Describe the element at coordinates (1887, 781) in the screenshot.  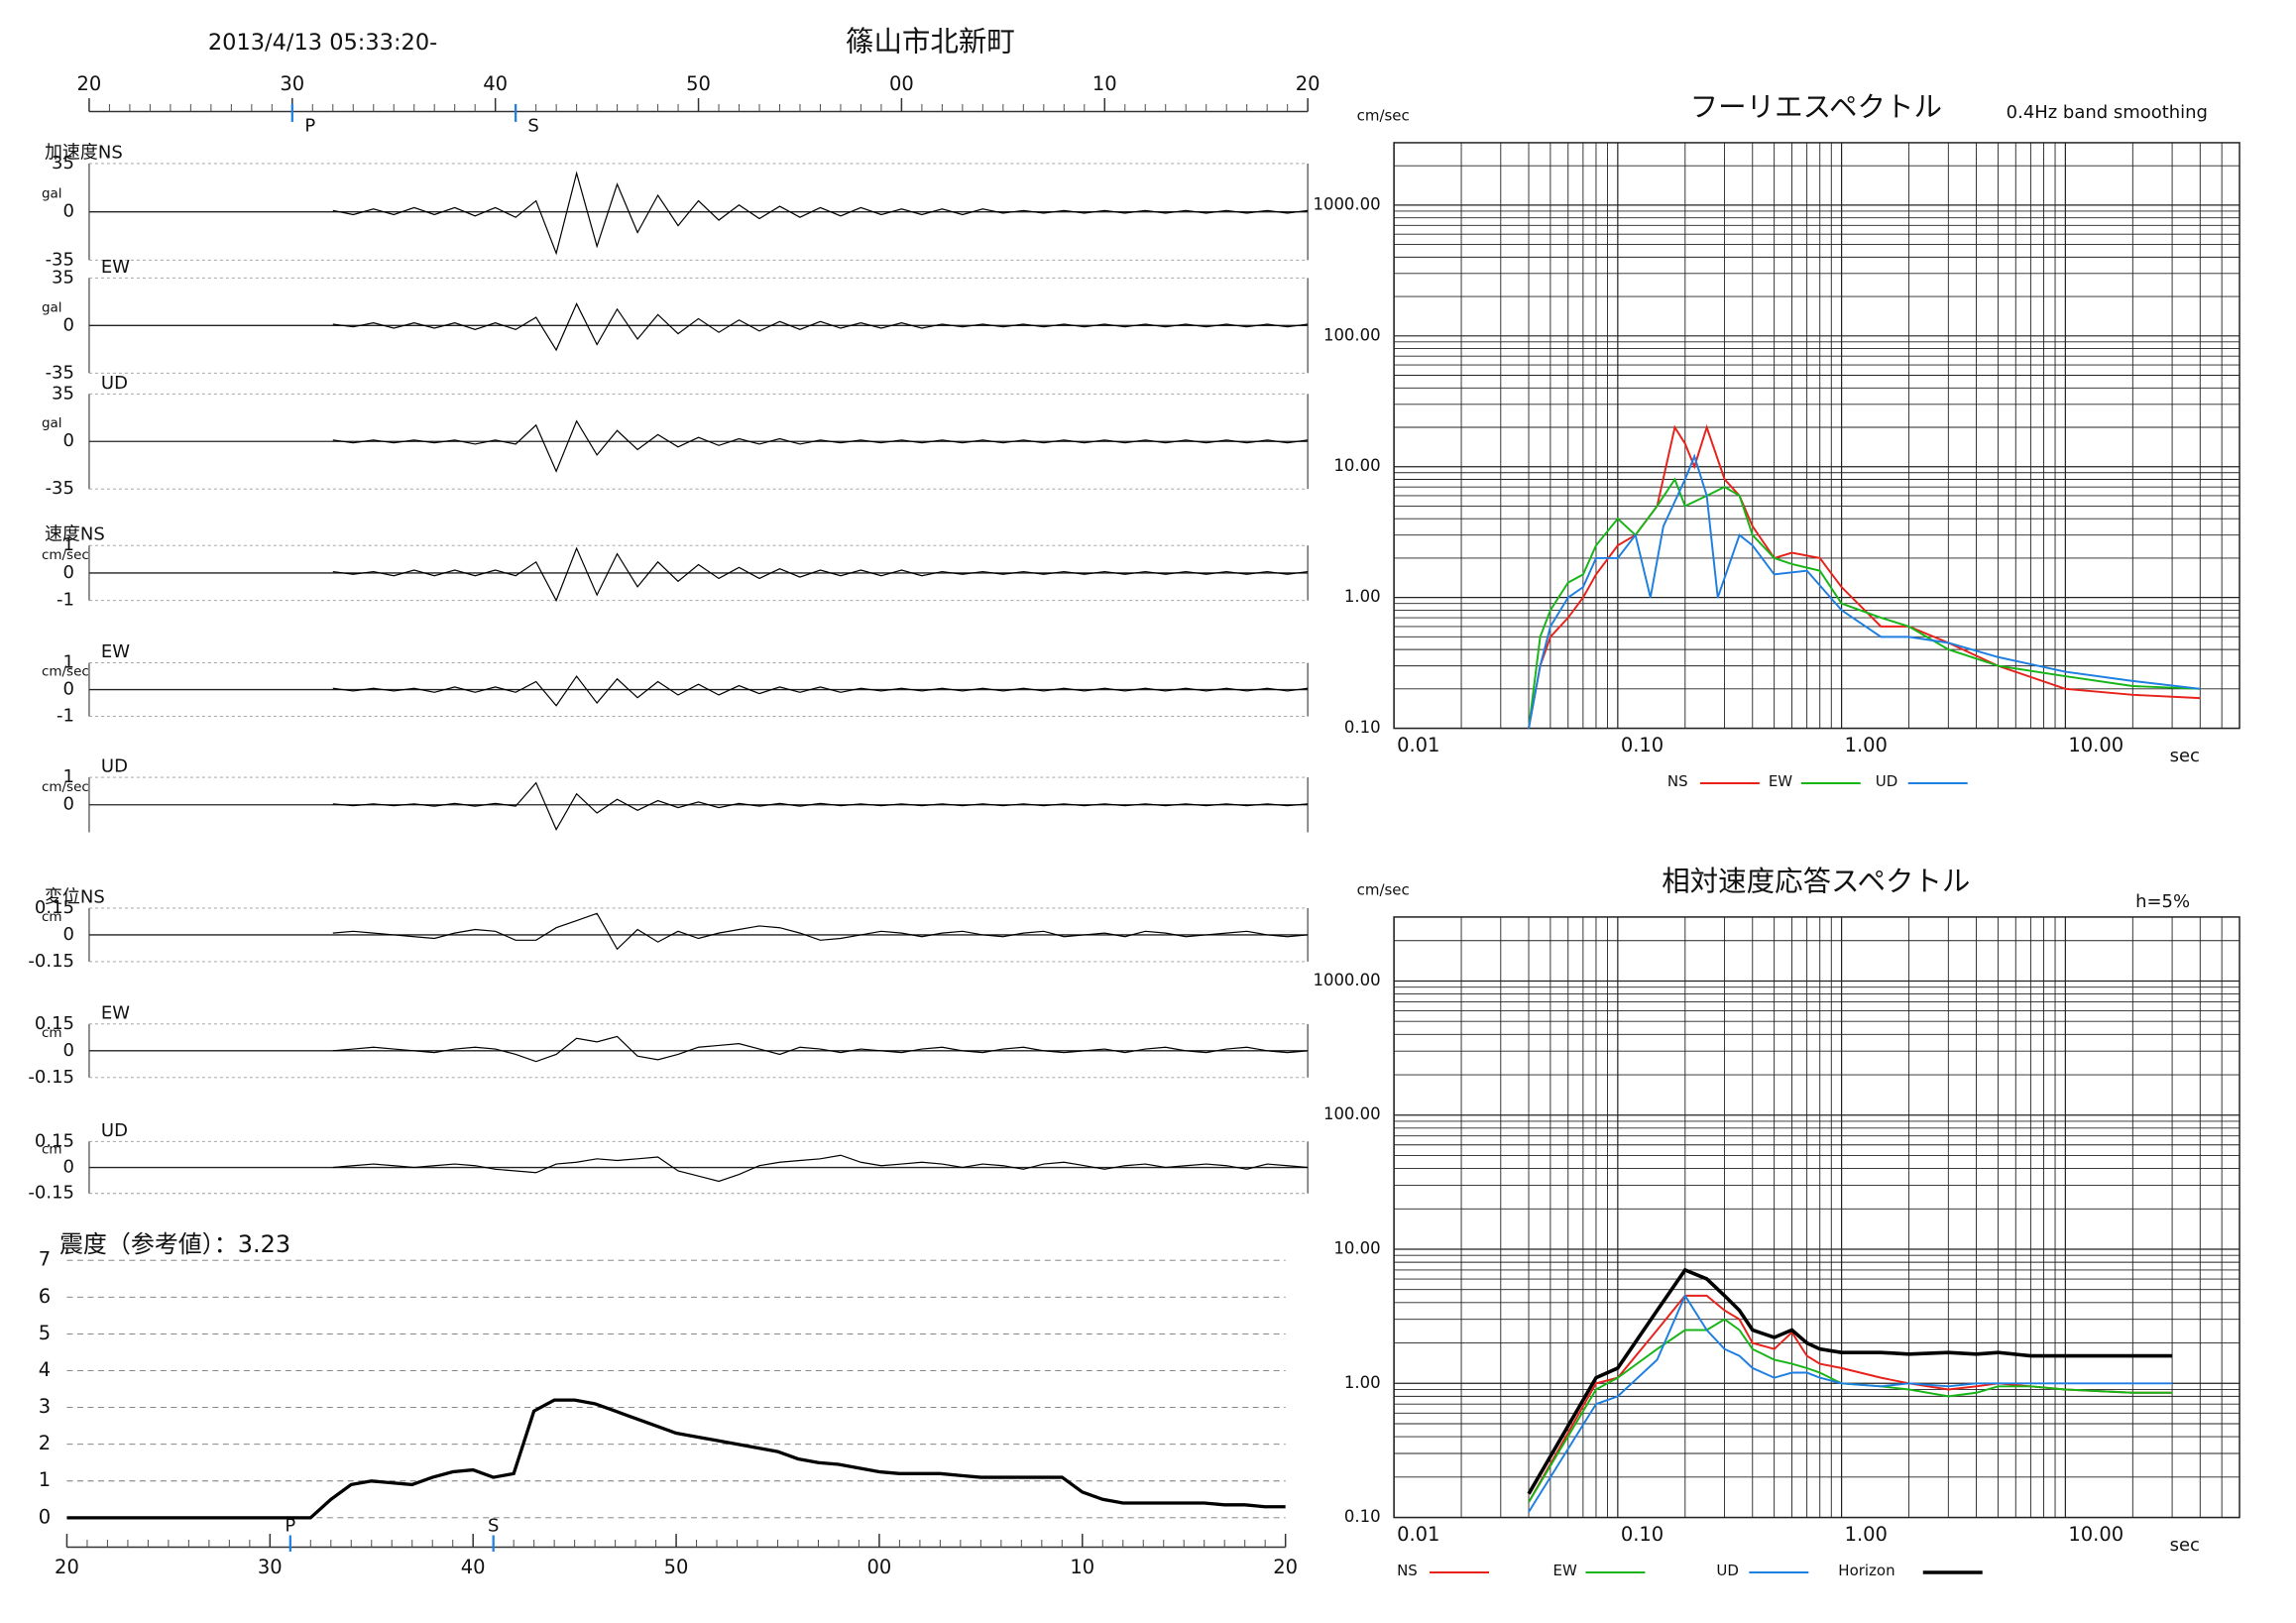
I see `legend-label: UD` at that location.